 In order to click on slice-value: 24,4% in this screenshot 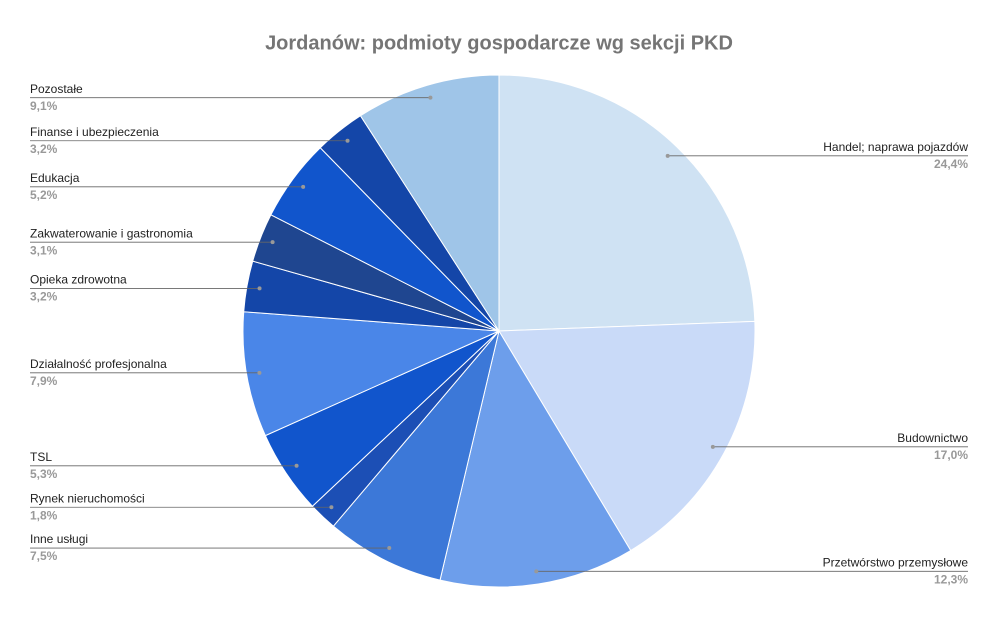, I will do `click(951, 164)`.